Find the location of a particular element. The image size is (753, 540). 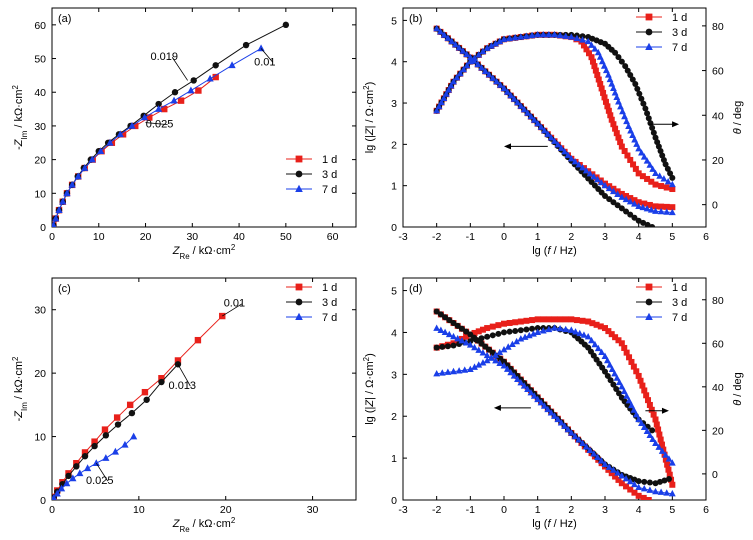

y-tick-label: 60 is located at coordinates (40, 26).